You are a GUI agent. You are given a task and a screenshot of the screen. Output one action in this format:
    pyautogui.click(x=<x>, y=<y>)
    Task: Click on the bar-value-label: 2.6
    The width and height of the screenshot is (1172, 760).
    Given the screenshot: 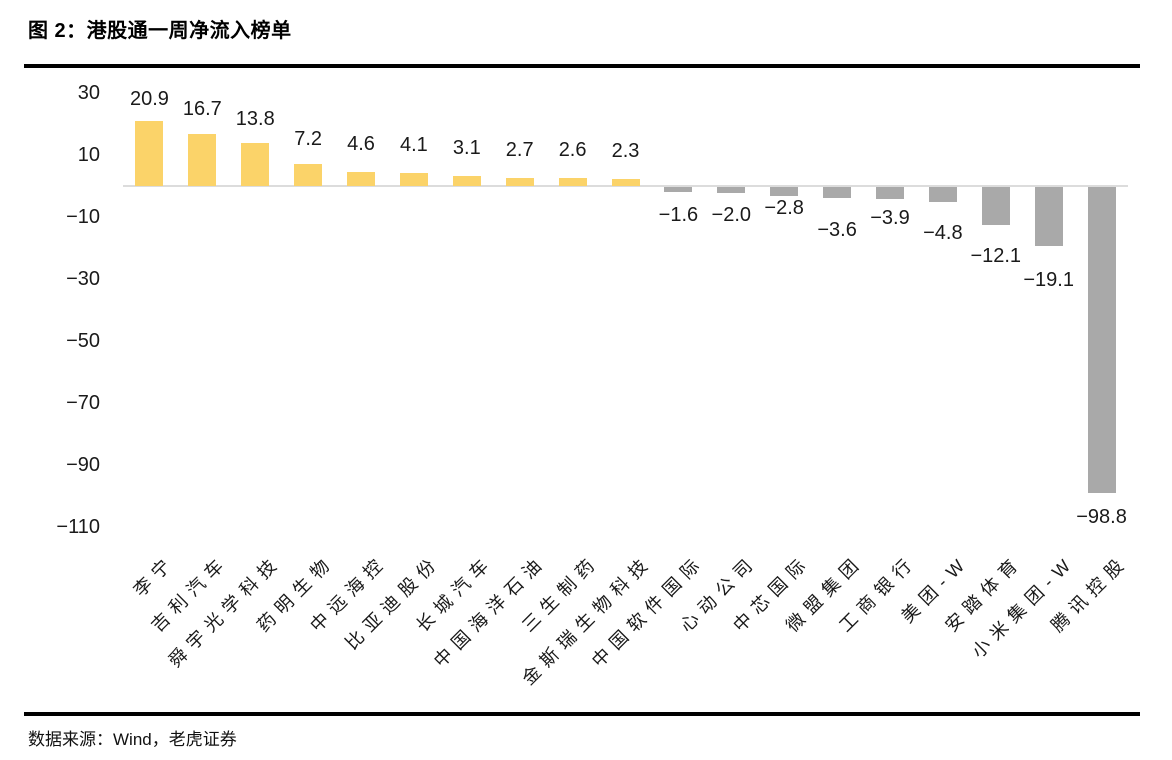 What is the action you would take?
    pyautogui.click(x=572, y=149)
    